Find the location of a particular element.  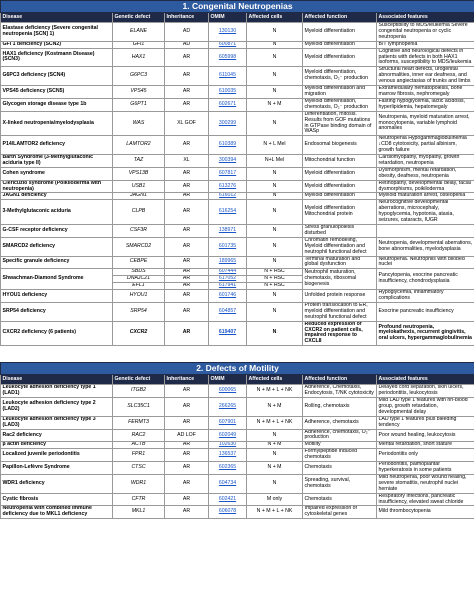

disease: Cohen syndrome is located at coordinates (56, 173).